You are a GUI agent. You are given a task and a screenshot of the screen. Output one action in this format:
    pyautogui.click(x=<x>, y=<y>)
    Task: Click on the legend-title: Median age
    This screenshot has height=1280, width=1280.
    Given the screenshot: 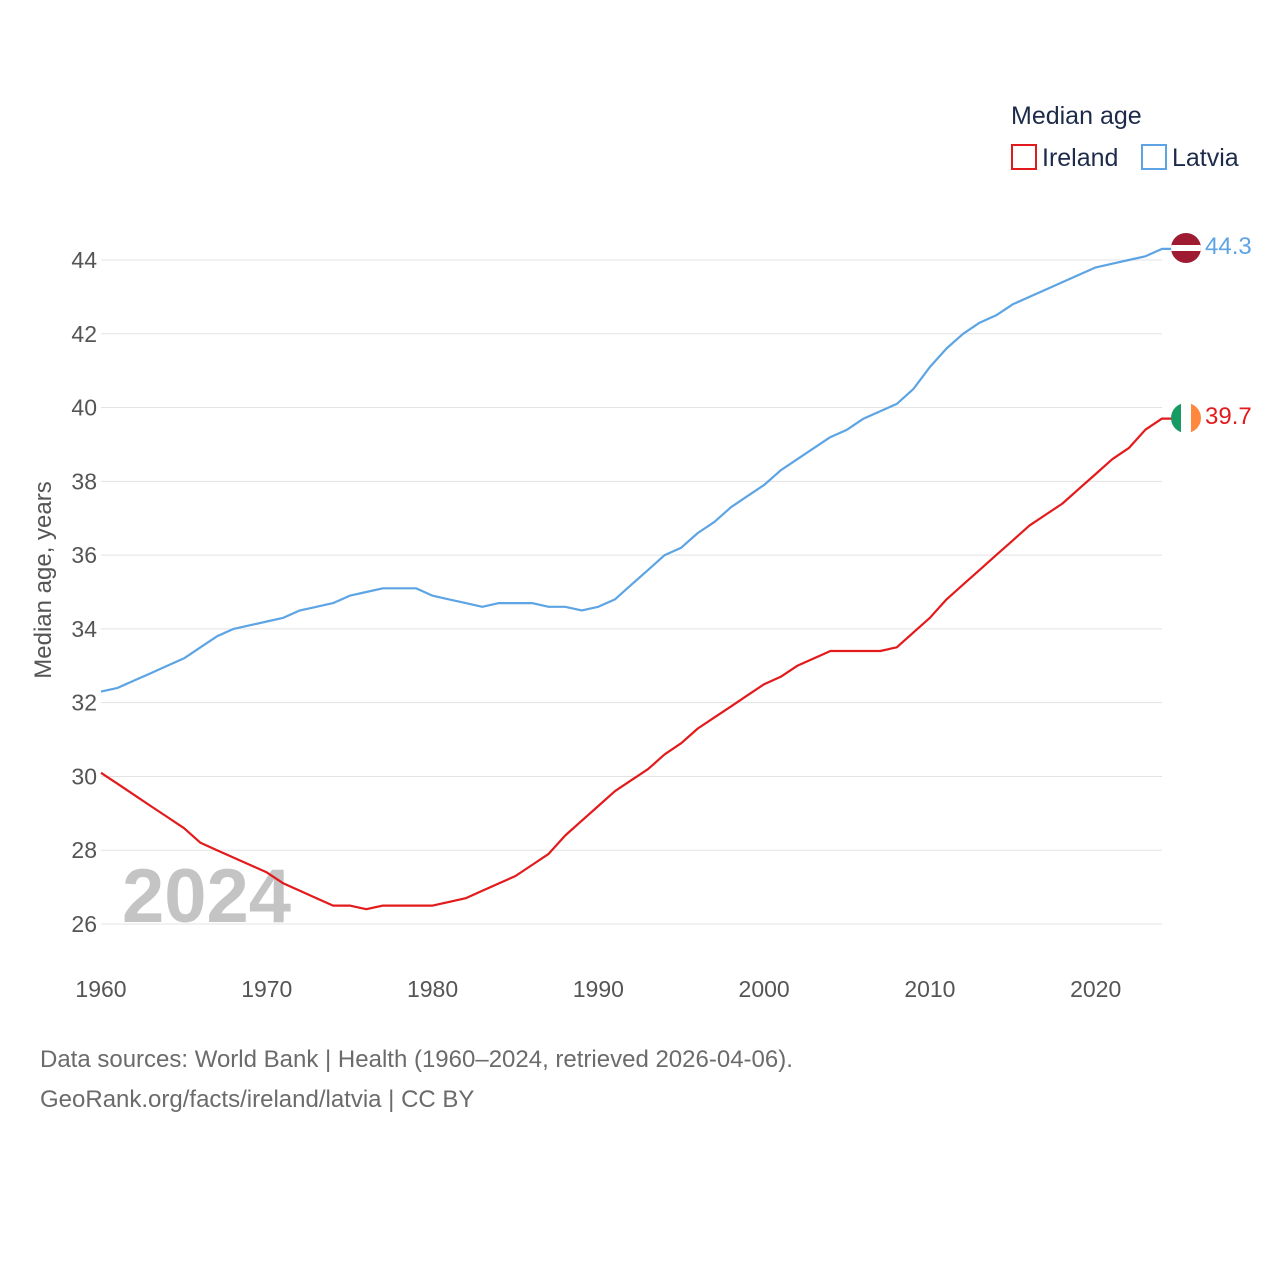 What is the action you would take?
    pyautogui.click(x=1076, y=116)
    